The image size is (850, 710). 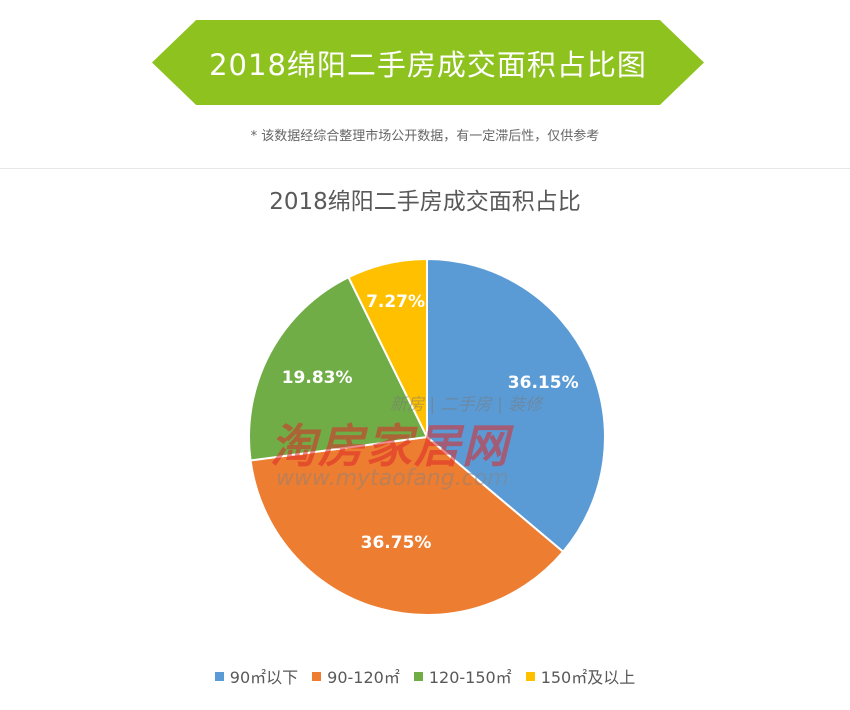 I want to click on data-label-1: 36.15%, so click(x=543, y=383).